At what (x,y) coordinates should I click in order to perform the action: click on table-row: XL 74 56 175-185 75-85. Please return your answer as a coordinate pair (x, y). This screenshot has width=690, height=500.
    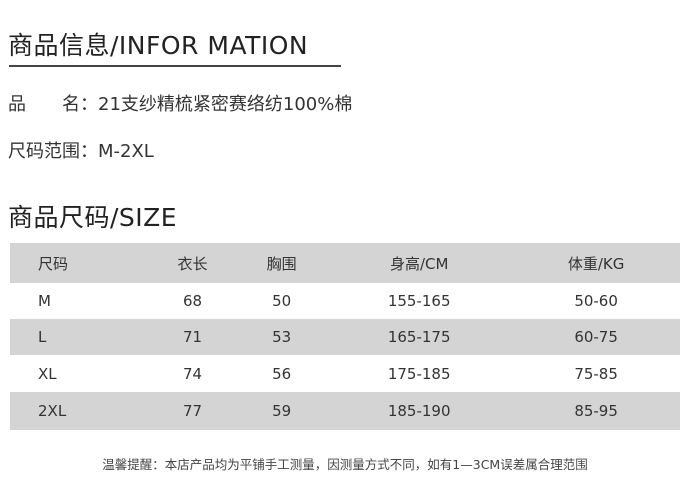
    Looking at the image, I should click on (345, 373).